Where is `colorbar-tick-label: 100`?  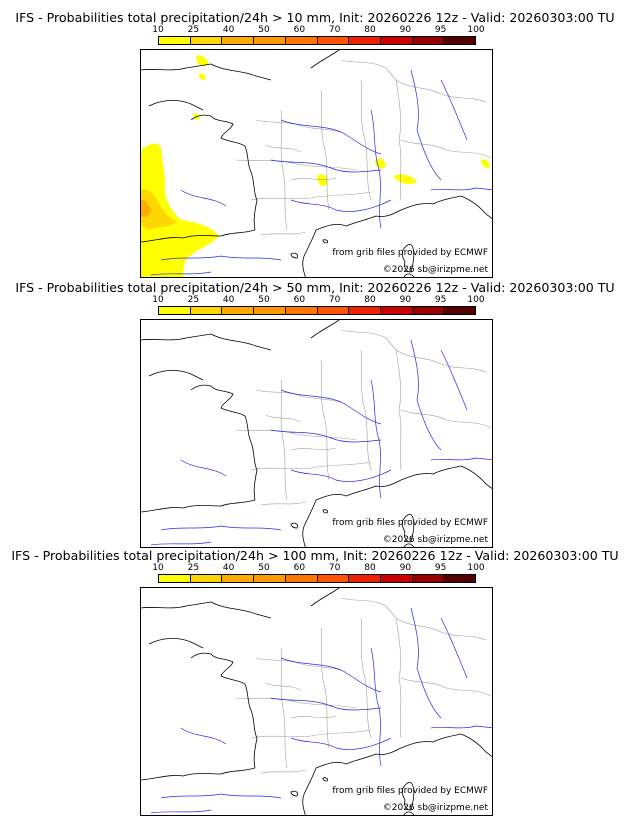 colorbar-tick-label: 100 is located at coordinates (476, 568).